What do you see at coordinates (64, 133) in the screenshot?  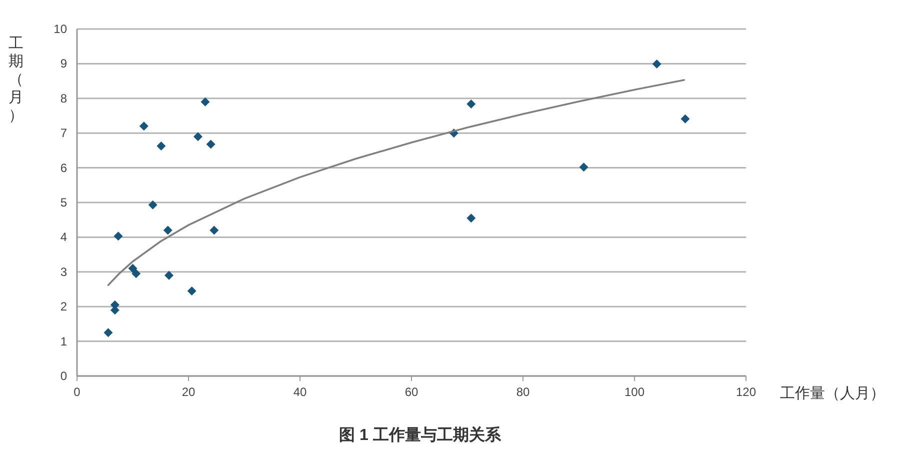 I see `y-tick-label: 7` at bounding box center [64, 133].